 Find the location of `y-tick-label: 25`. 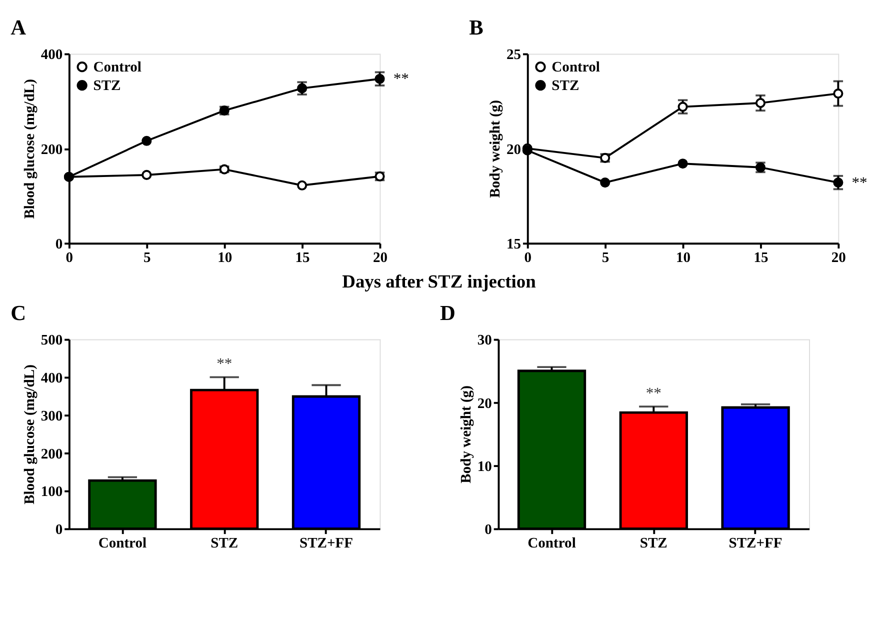

y-tick-label: 25 is located at coordinates (514, 55).